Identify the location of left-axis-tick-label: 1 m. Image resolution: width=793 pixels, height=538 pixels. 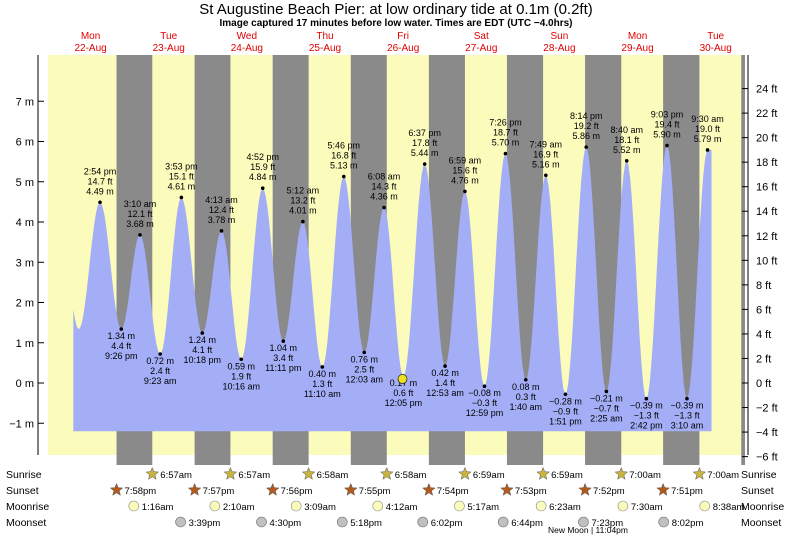
(25, 344).